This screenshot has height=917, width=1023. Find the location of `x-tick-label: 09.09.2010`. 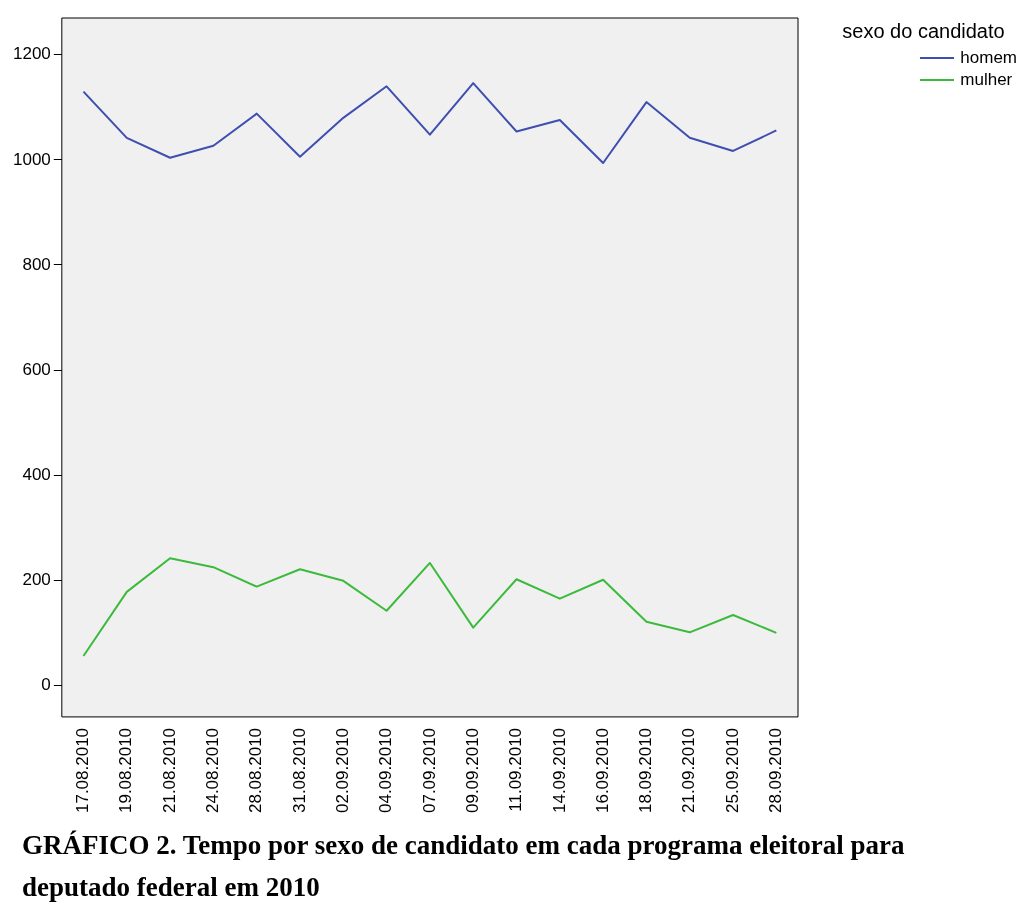

x-tick-label: 09.09.2010 is located at coordinates (472, 770).